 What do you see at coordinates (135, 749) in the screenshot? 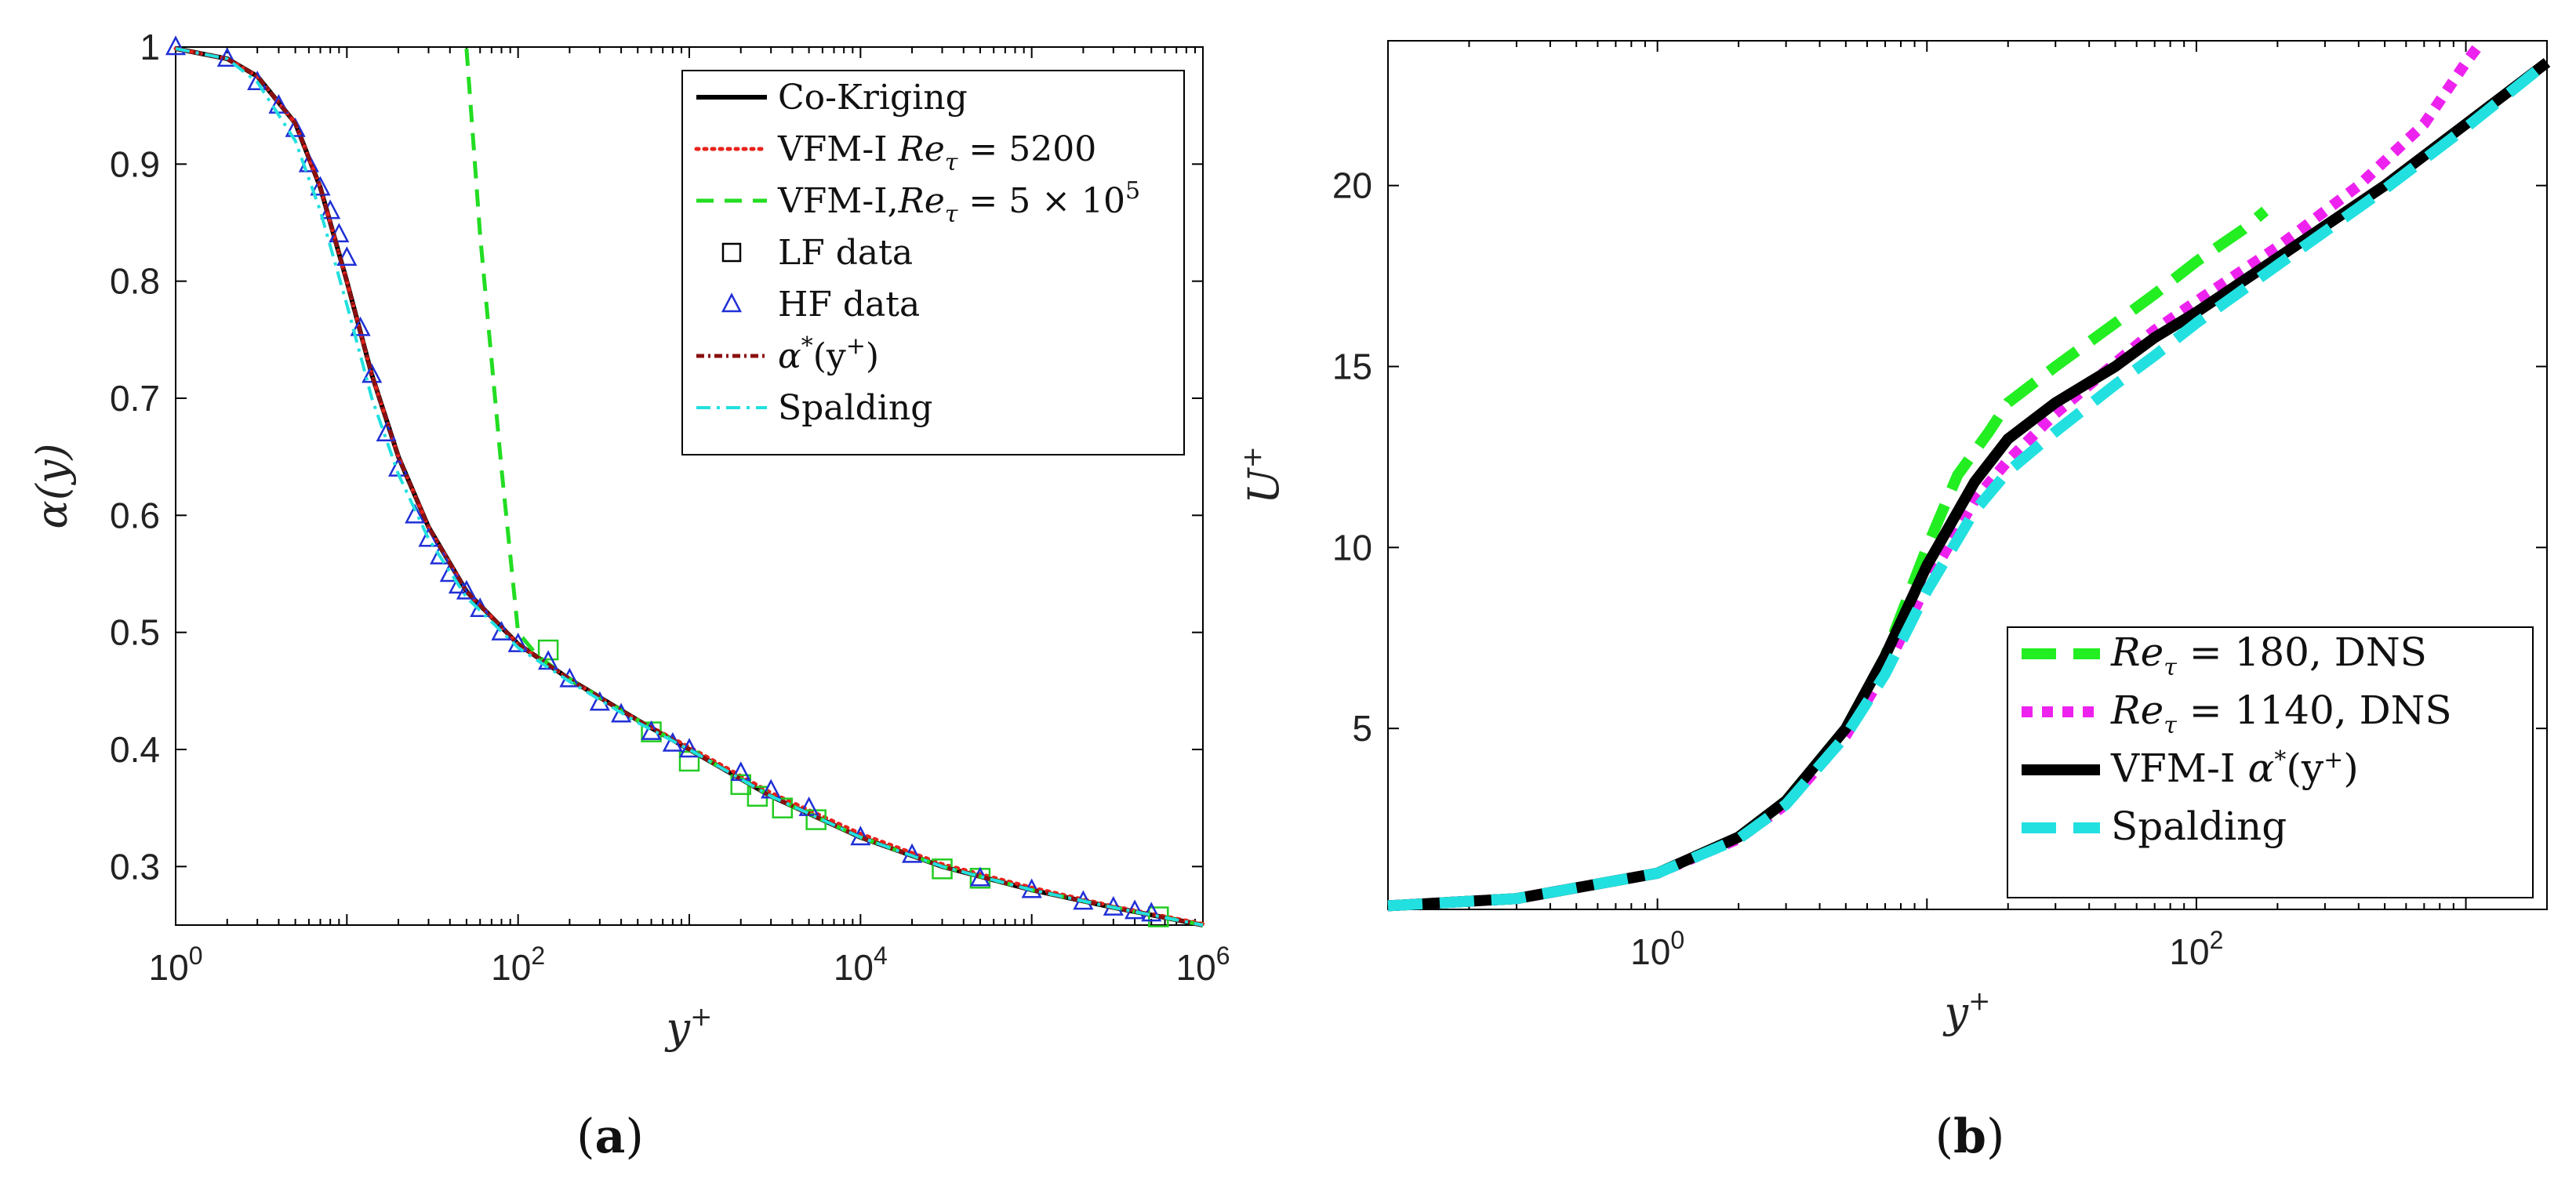
I see `y-tick-label: 0.4` at bounding box center [135, 749].